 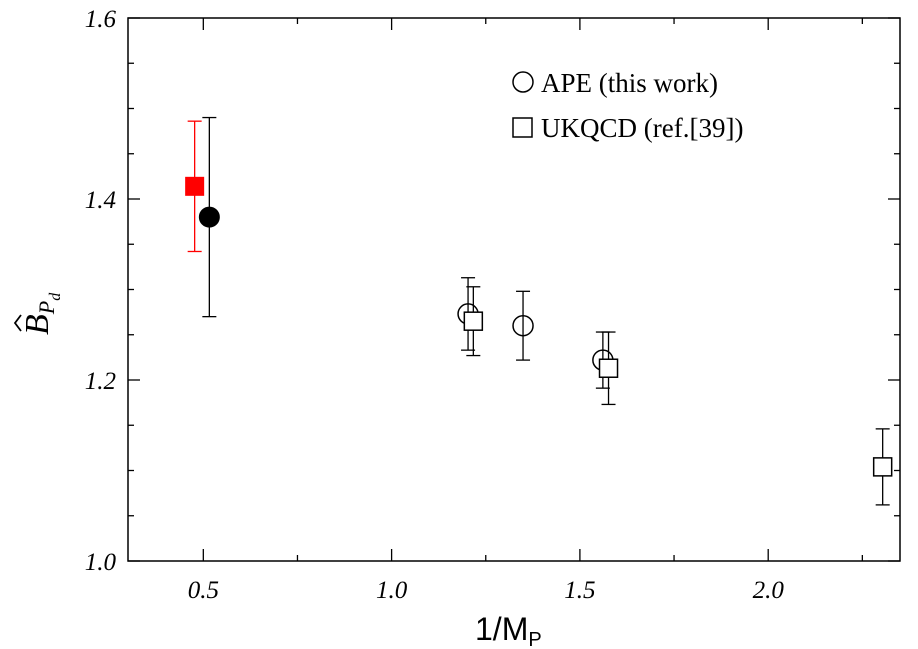 What do you see at coordinates (195, 186) in the screenshot?
I see `data-point-filled-square` at bounding box center [195, 186].